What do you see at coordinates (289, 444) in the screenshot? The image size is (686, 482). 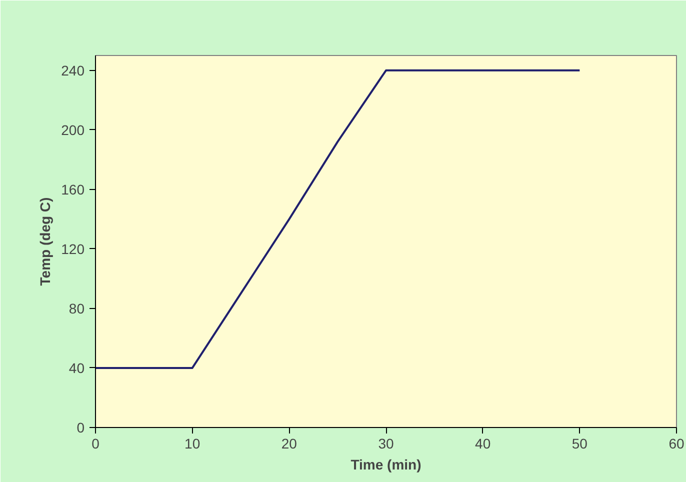 I see `x-tick-label: 20` at bounding box center [289, 444].